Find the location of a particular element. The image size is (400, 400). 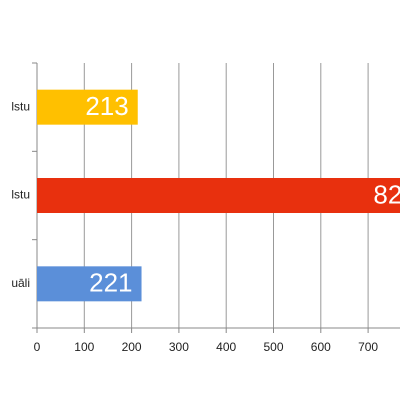

value-label: 822 is located at coordinates (386, 194).